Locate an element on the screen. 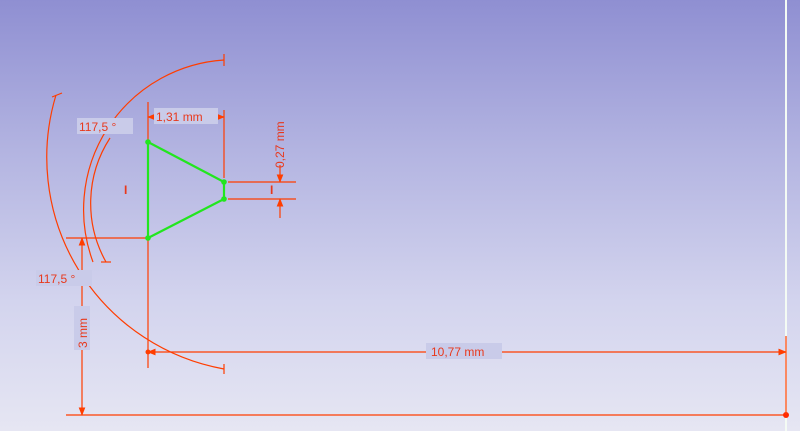 The height and width of the screenshot is (431, 800). origin-point is located at coordinates (786, 415).